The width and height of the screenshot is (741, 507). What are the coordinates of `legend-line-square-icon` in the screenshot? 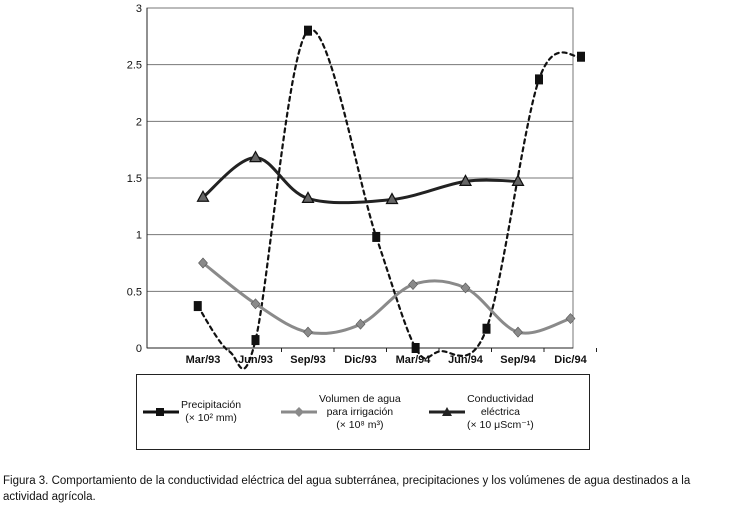 It's located at (161, 412).